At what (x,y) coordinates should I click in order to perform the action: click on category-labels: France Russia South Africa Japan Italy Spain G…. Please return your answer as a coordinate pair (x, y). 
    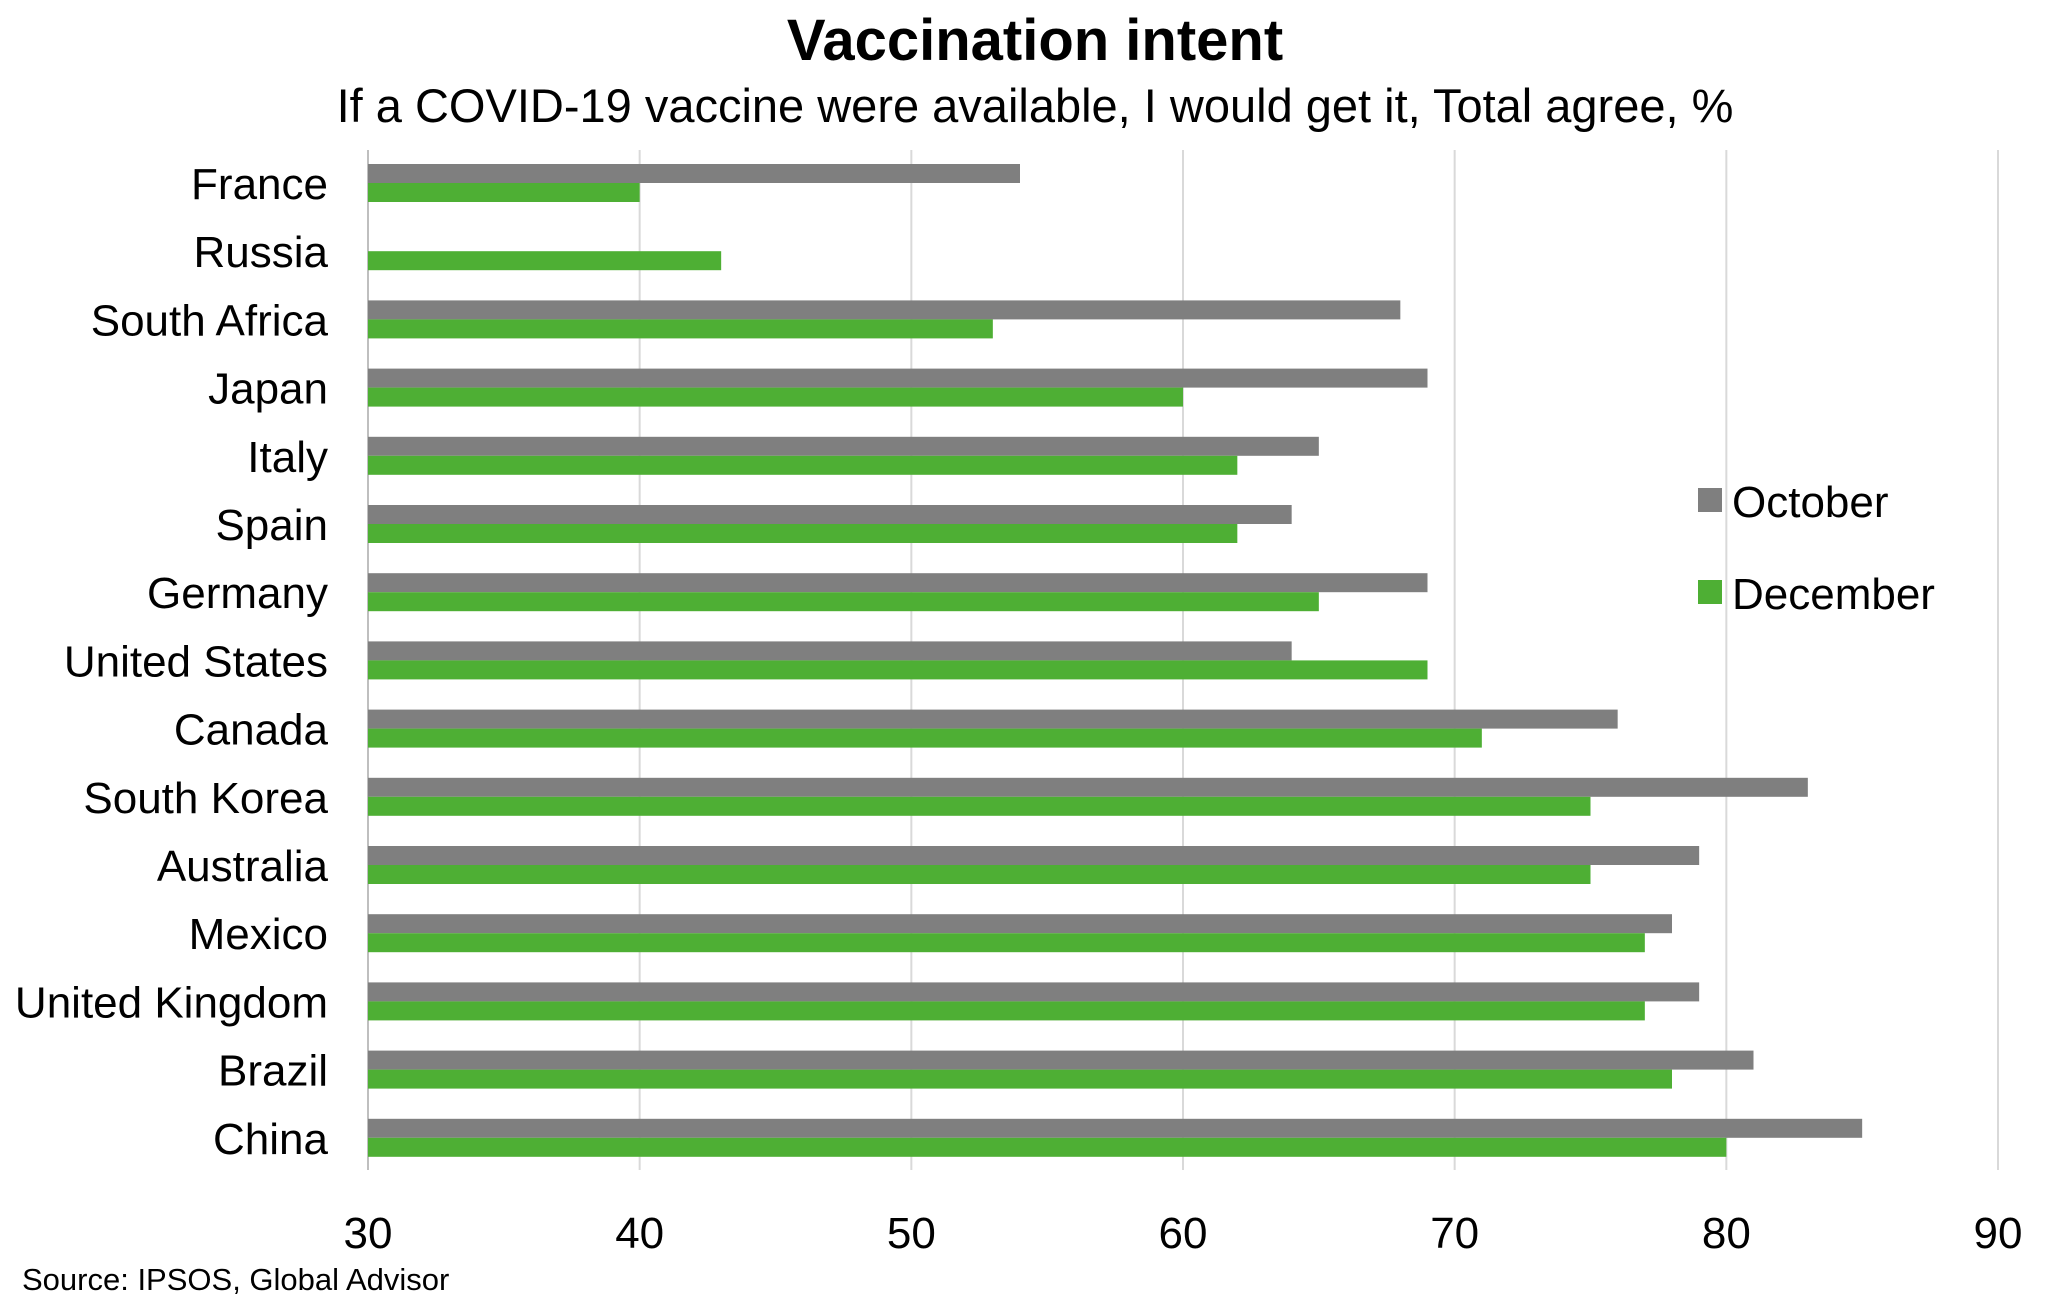
    Looking at the image, I should click on (172, 662).